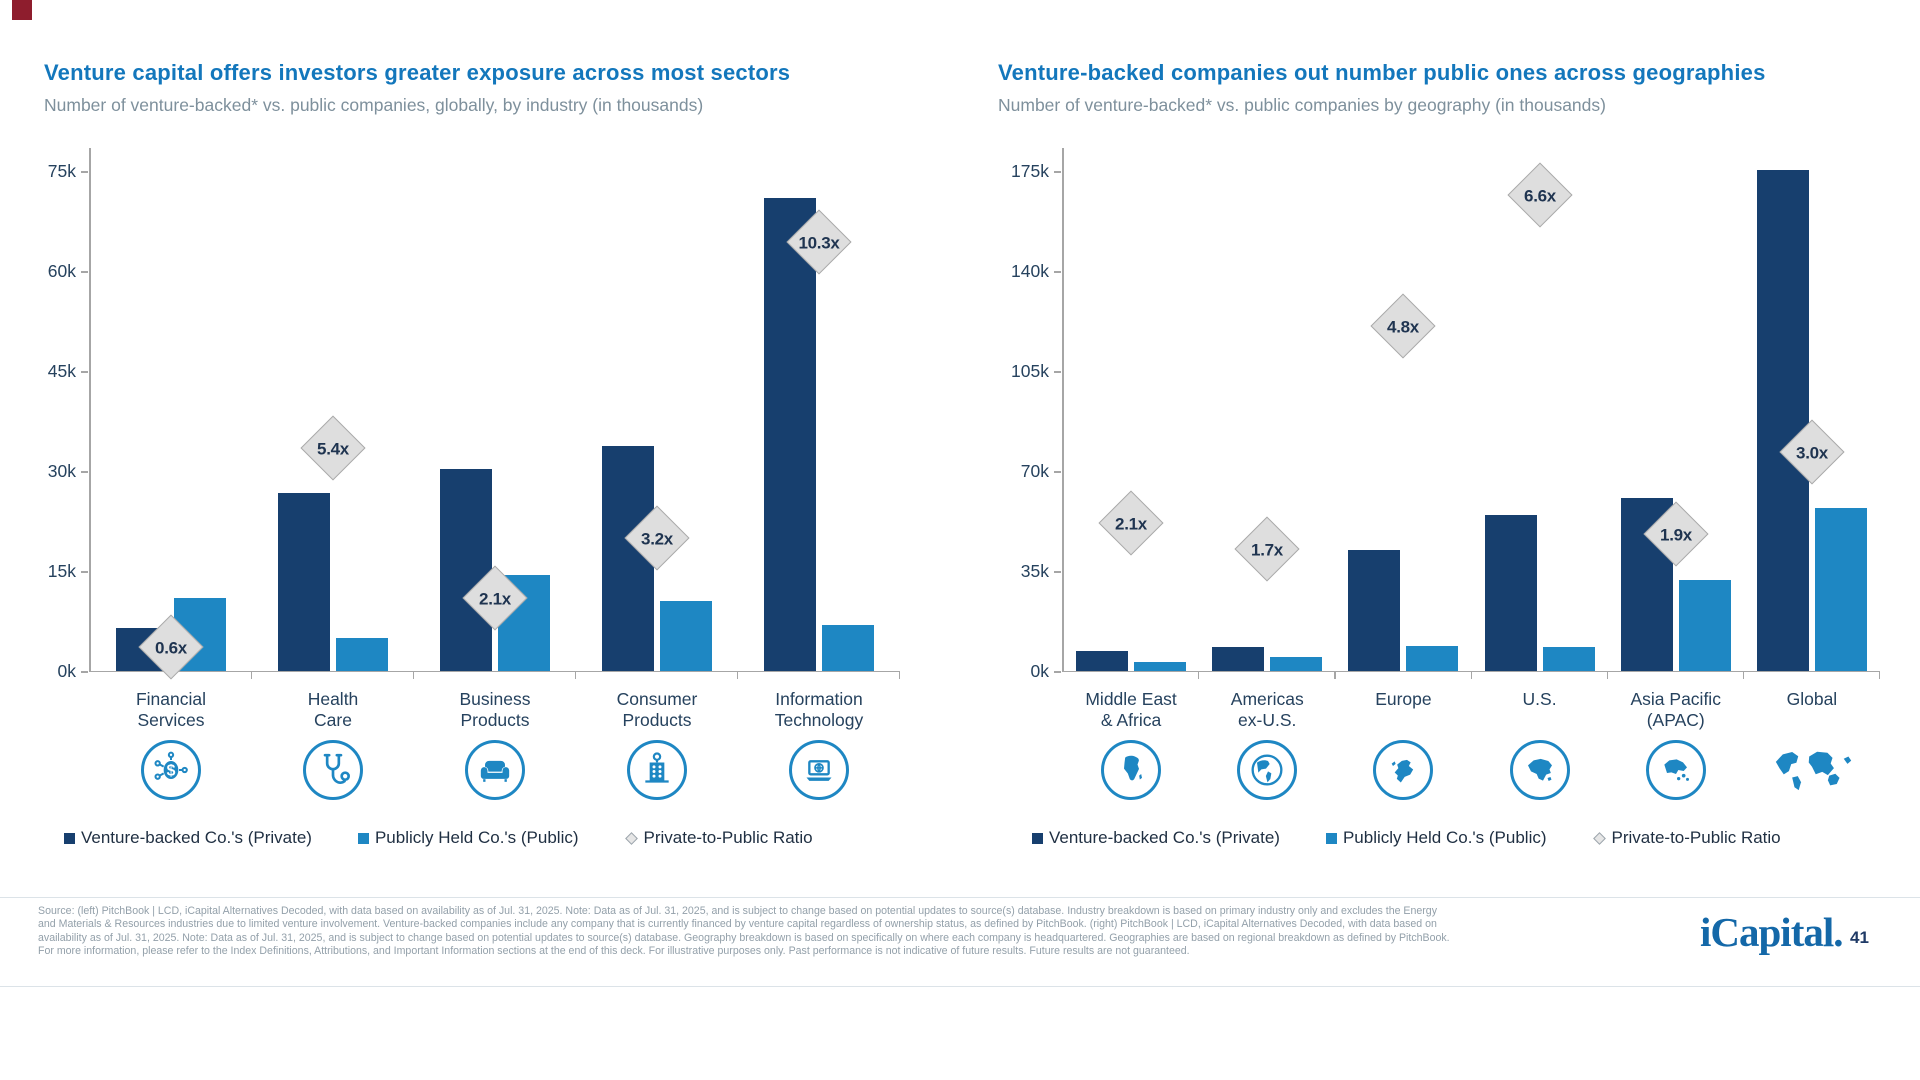 Image resolution: width=1920 pixels, height=1080 pixels. I want to click on ratio-marker-swatch, so click(631, 838).